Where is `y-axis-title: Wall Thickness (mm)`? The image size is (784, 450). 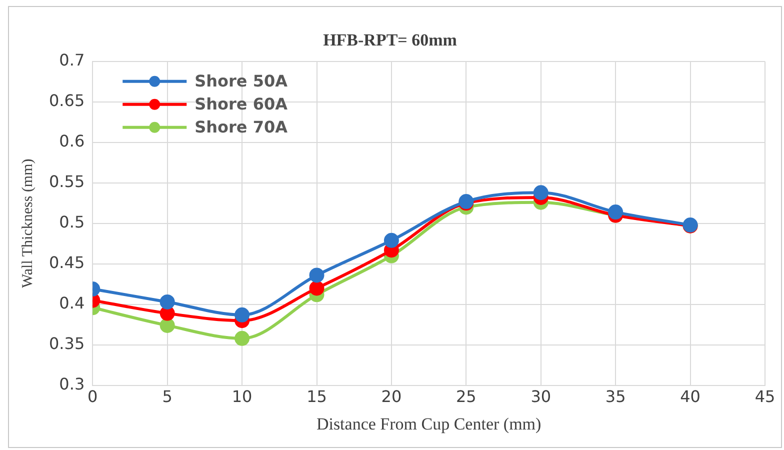
y-axis-title: Wall Thickness (mm) is located at coordinates (28, 223).